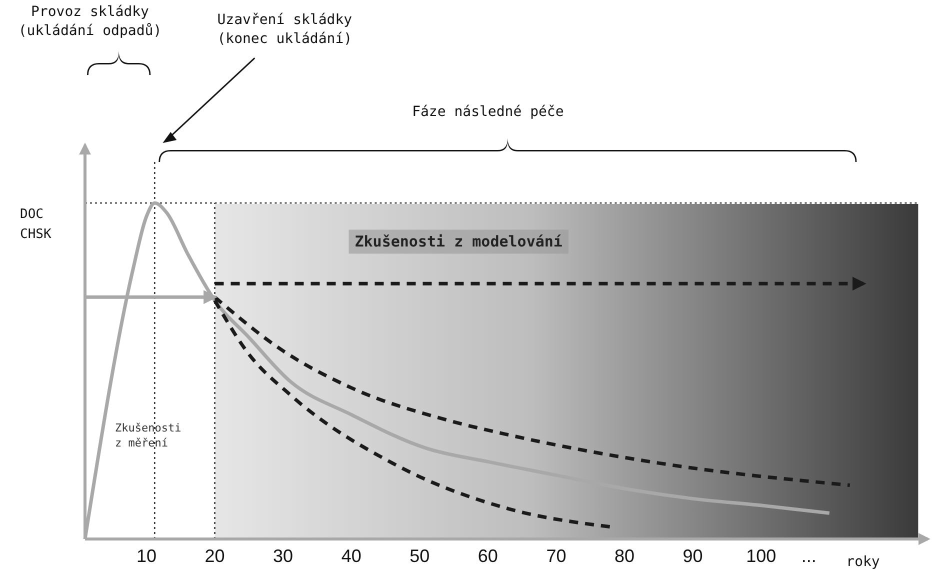  What do you see at coordinates (761, 556) in the screenshot?
I see `x-tick-label: 100` at bounding box center [761, 556].